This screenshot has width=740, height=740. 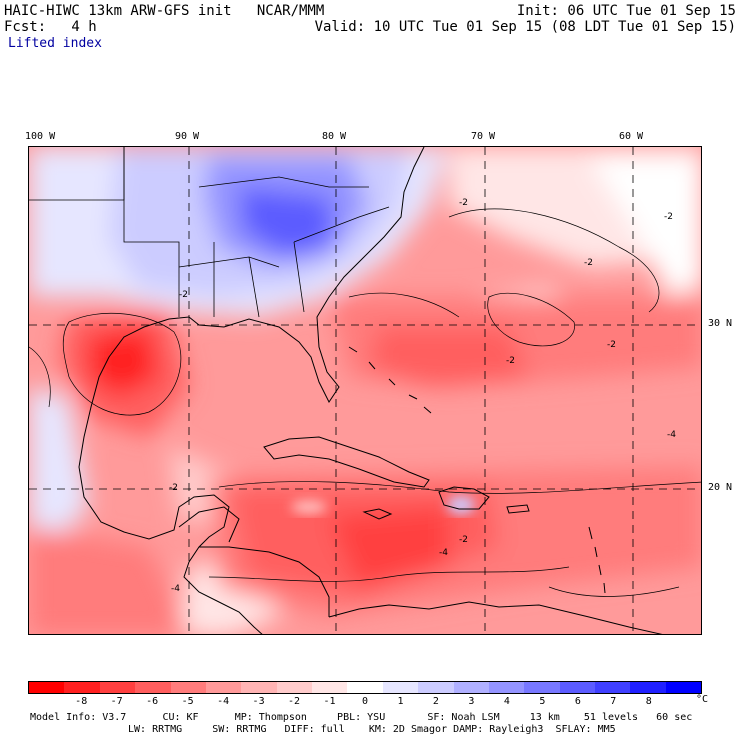 I want to click on lat-label-30n: 30 N, so click(x=720, y=323).